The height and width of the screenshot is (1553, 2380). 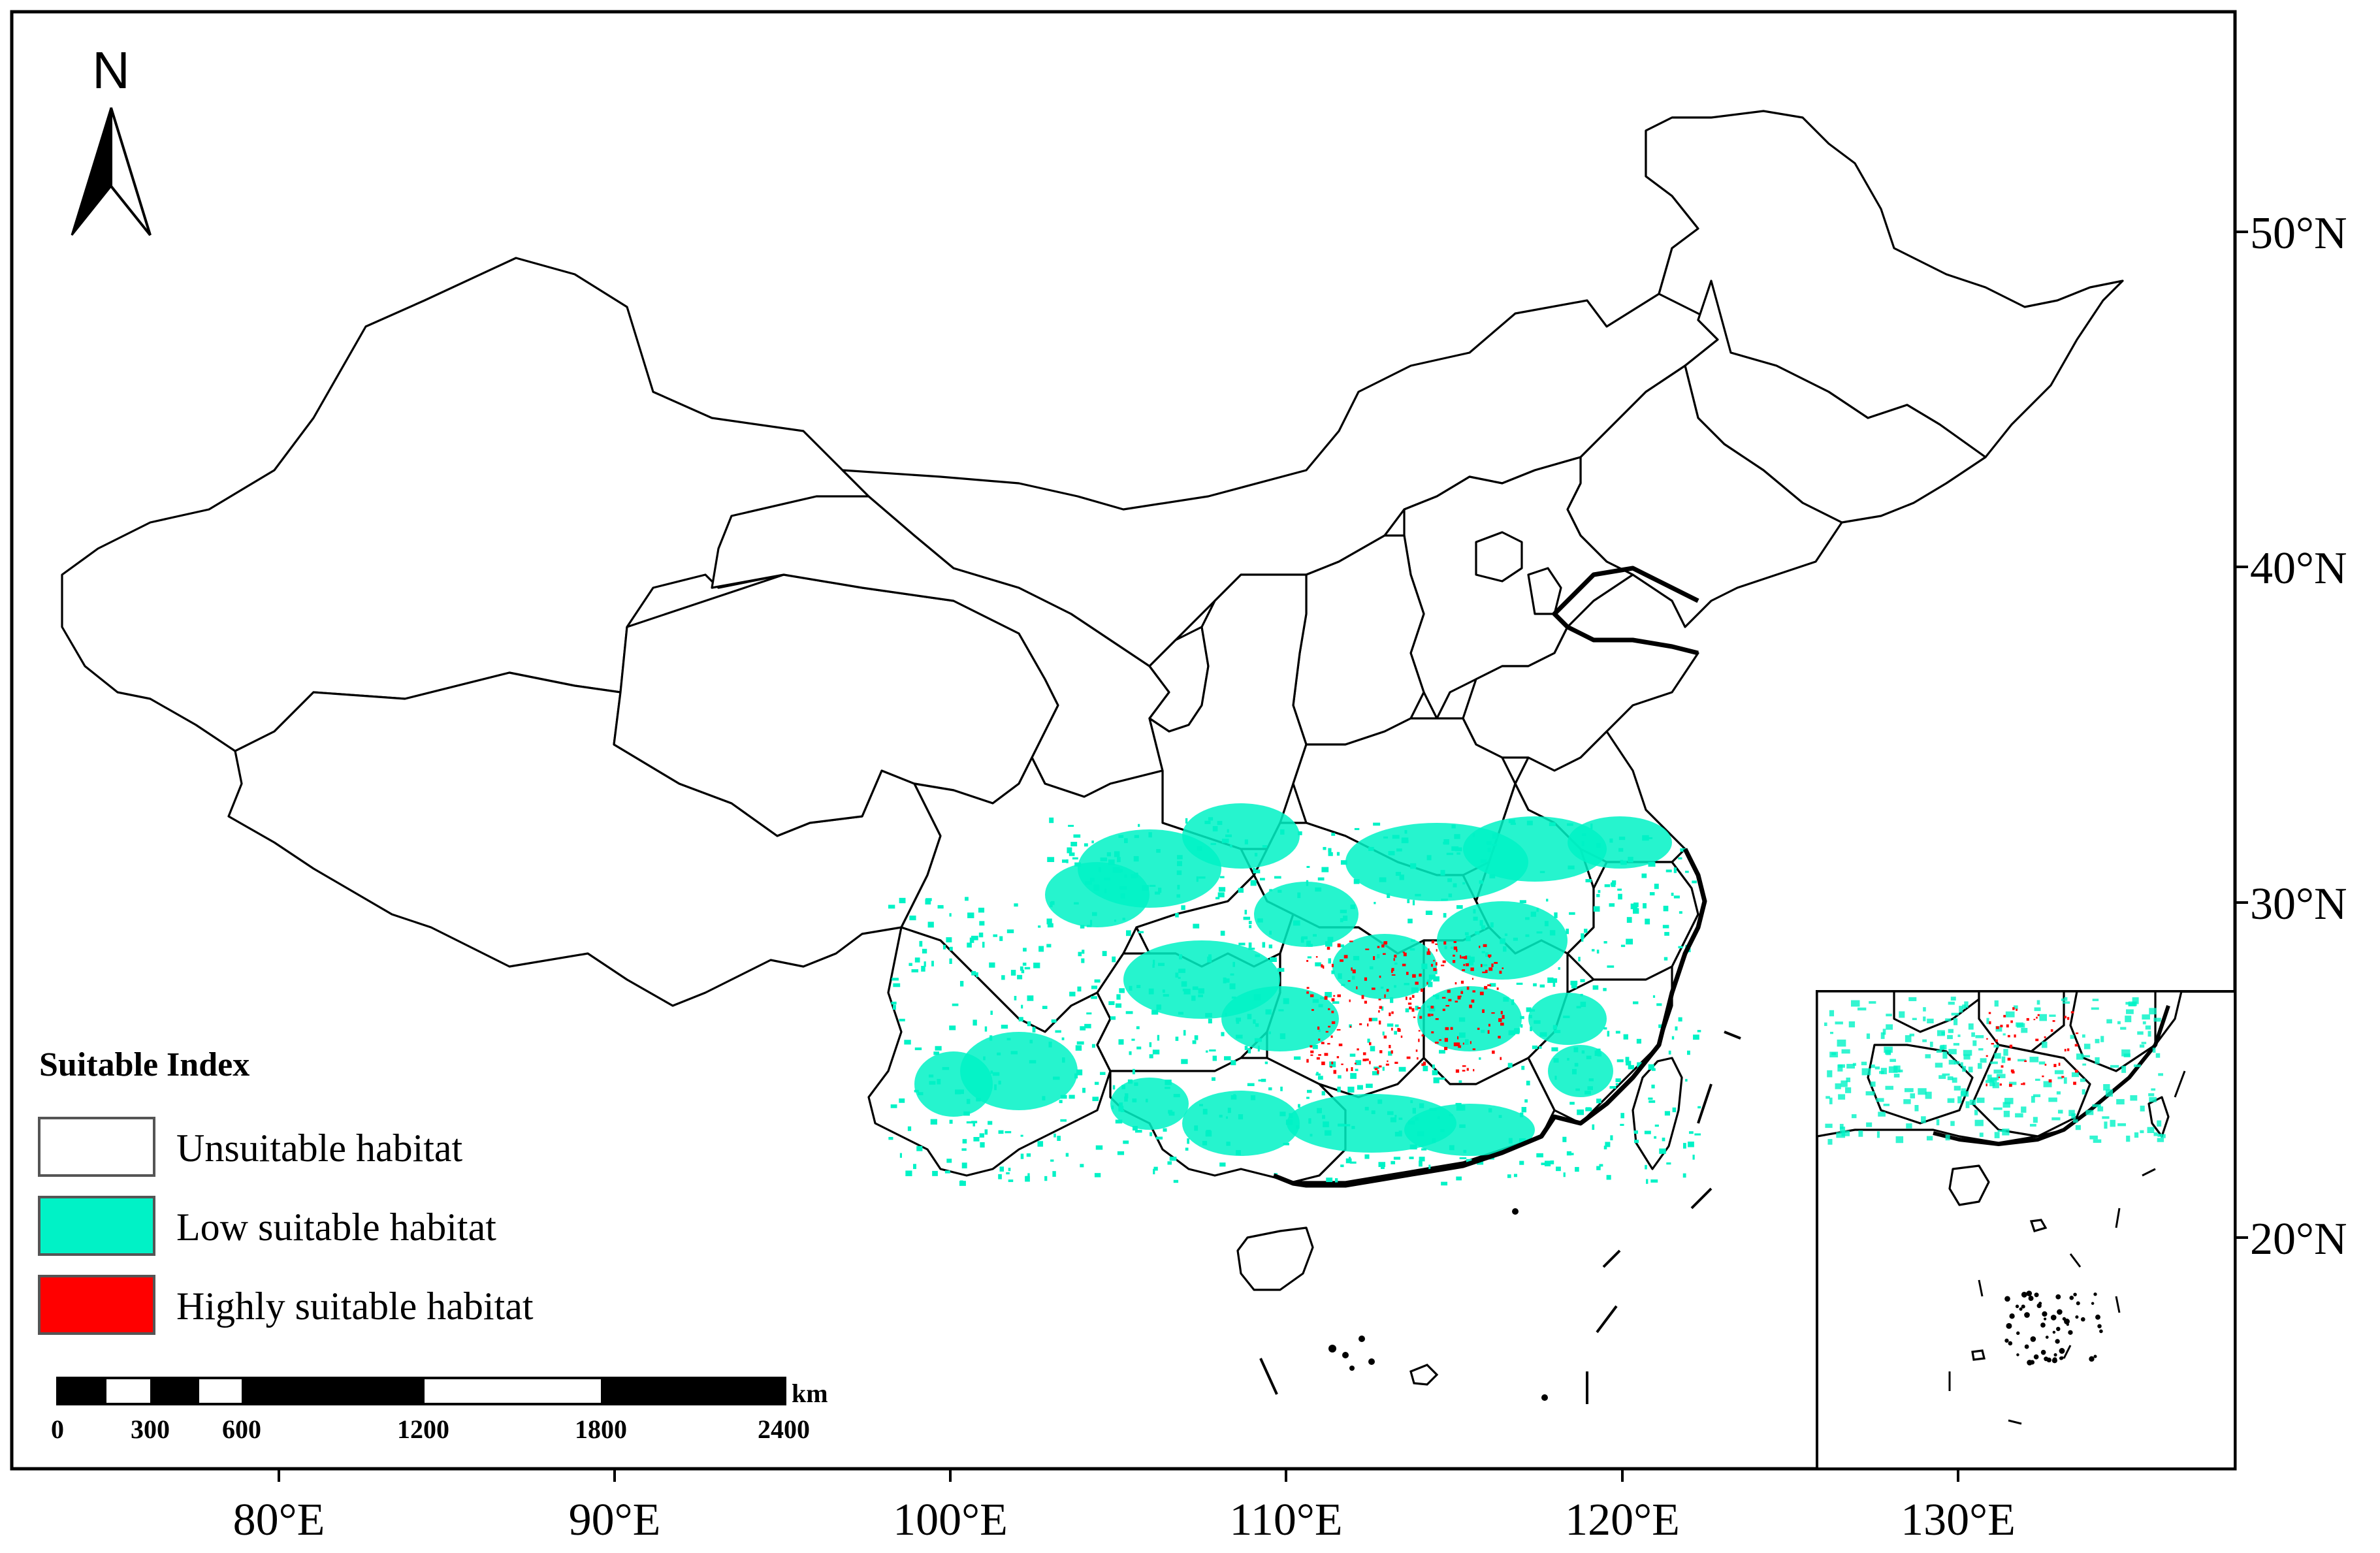 I want to click on legend-swatch-low, so click(x=96, y=1226).